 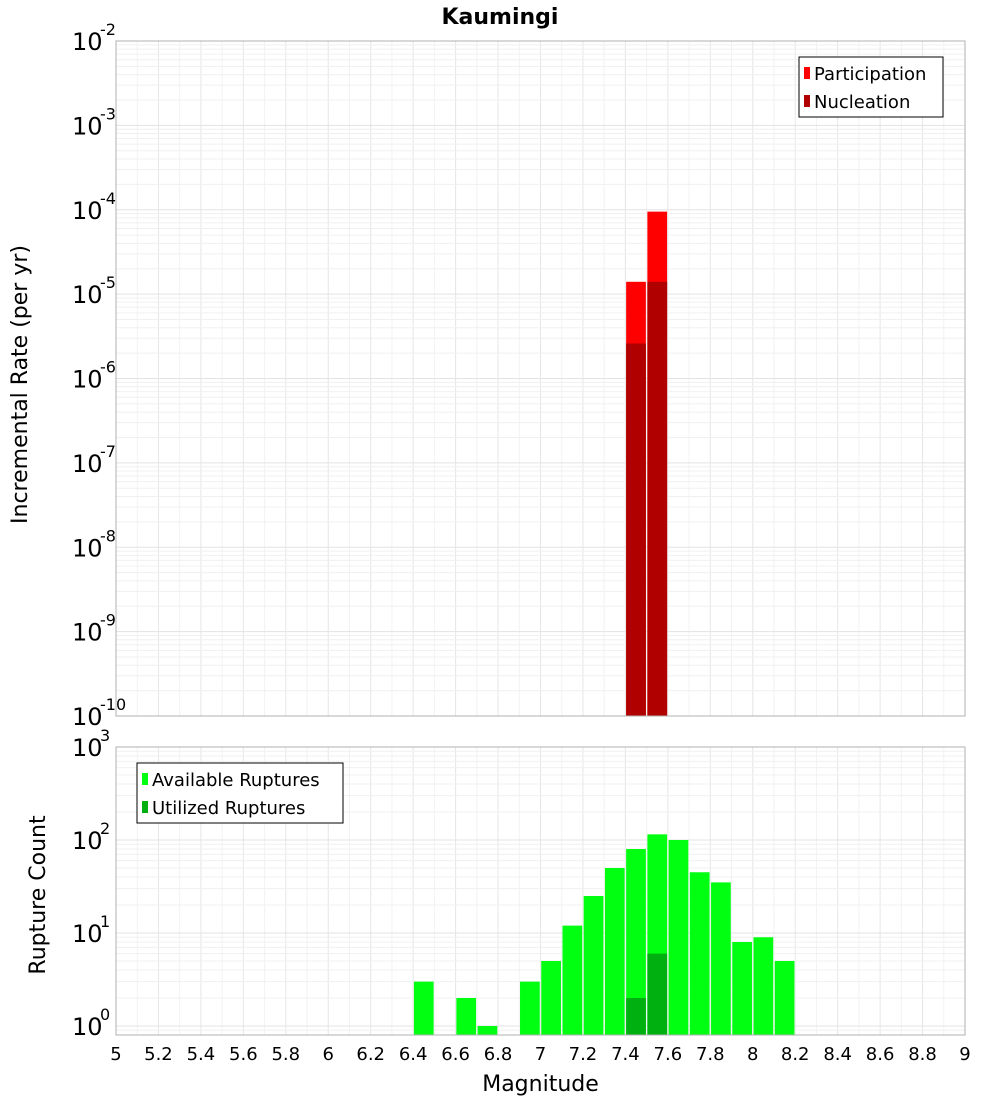 What do you see at coordinates (370, 1054) in the screenshot?
I see `x-tick-label: 6.2` at bounding box center [370, 1054].